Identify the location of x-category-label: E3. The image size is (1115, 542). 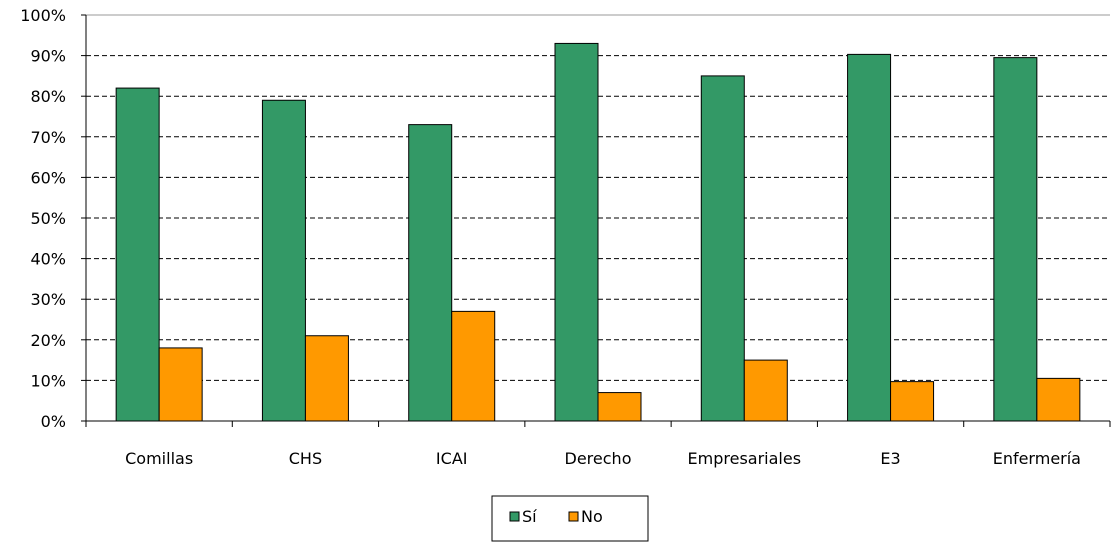
(890, 458).